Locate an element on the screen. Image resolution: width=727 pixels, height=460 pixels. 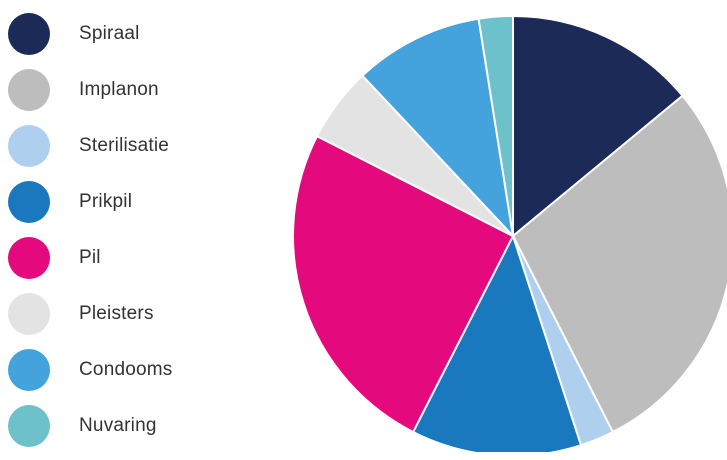
pie-slice-spiraal is located at coordinates (598, 126).